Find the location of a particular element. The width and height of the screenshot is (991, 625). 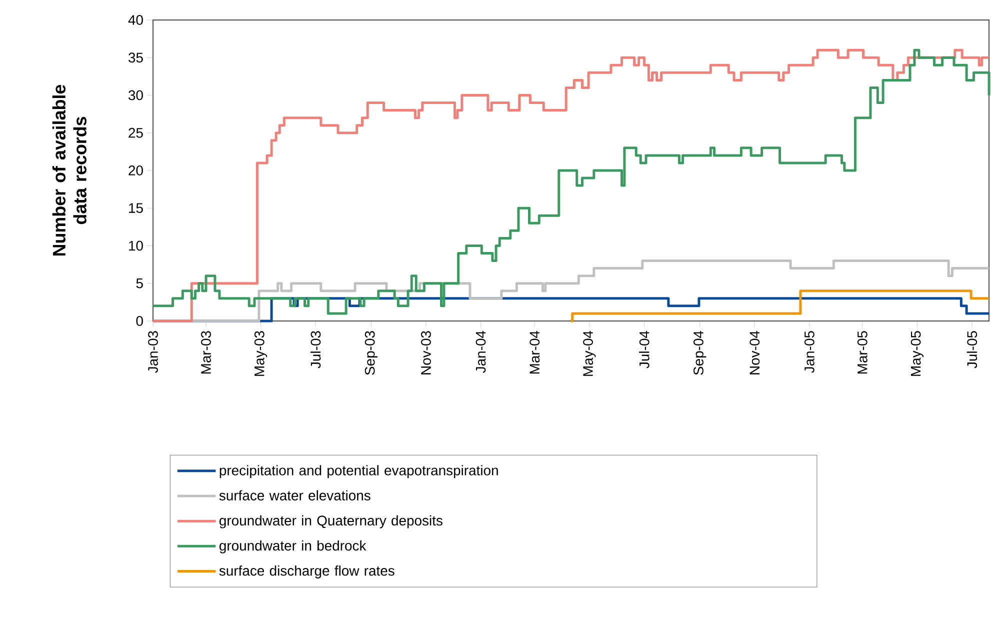

x-tick-label: May-04 is located at coordinates (589, 353).